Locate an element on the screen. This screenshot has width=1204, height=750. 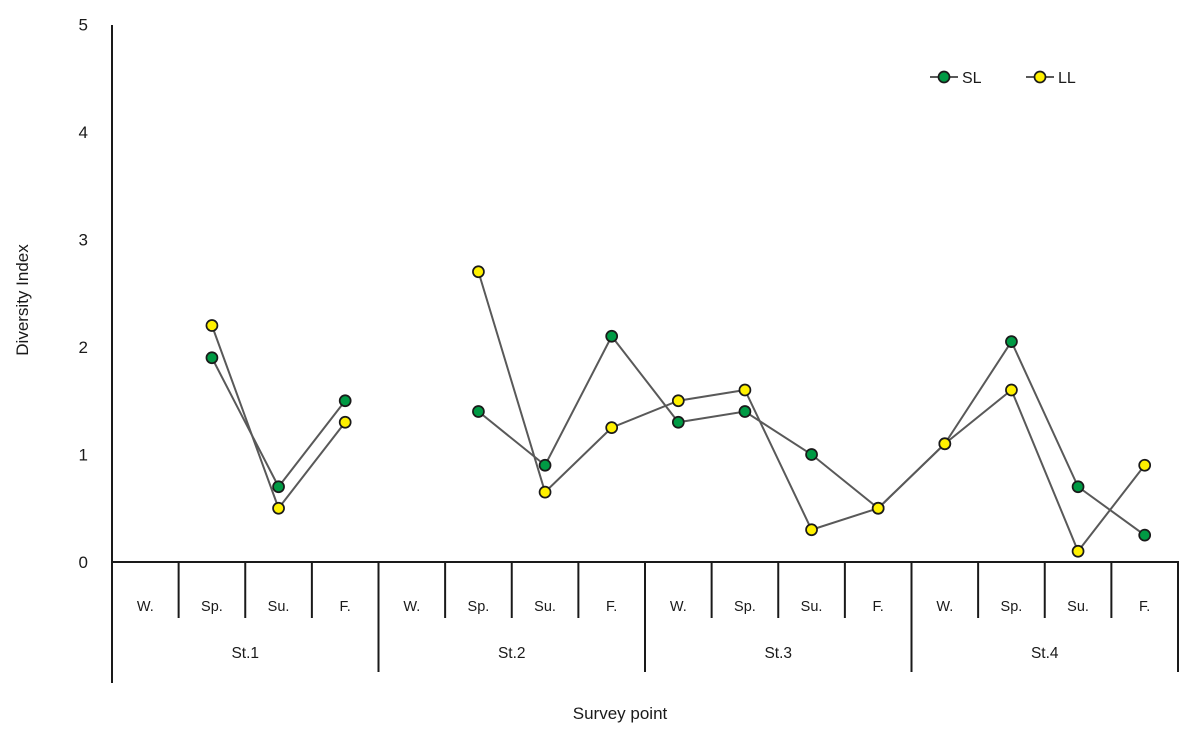
y-tick-label: 0 is located at coordinates (83, 562).